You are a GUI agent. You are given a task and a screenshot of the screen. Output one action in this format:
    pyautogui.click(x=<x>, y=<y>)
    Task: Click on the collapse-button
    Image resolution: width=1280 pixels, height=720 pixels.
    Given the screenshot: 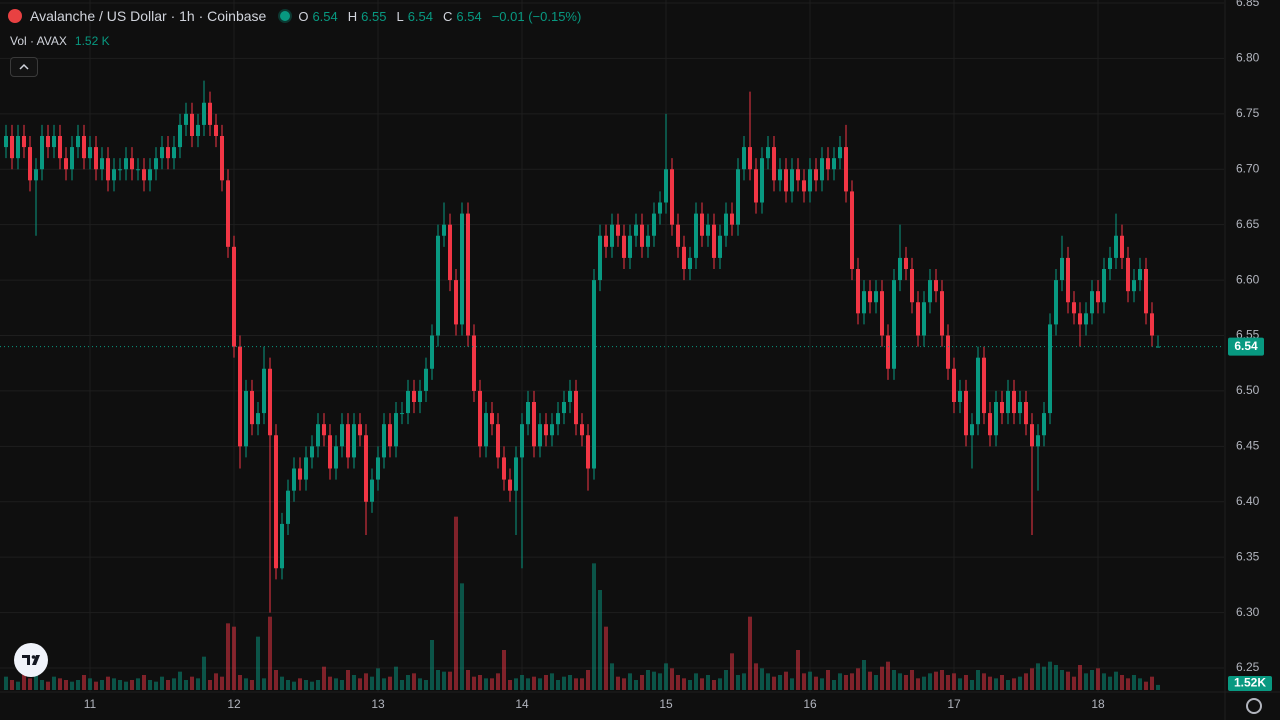 What is the action you would take?
    pyautogui.click(x=24, y=67)
    